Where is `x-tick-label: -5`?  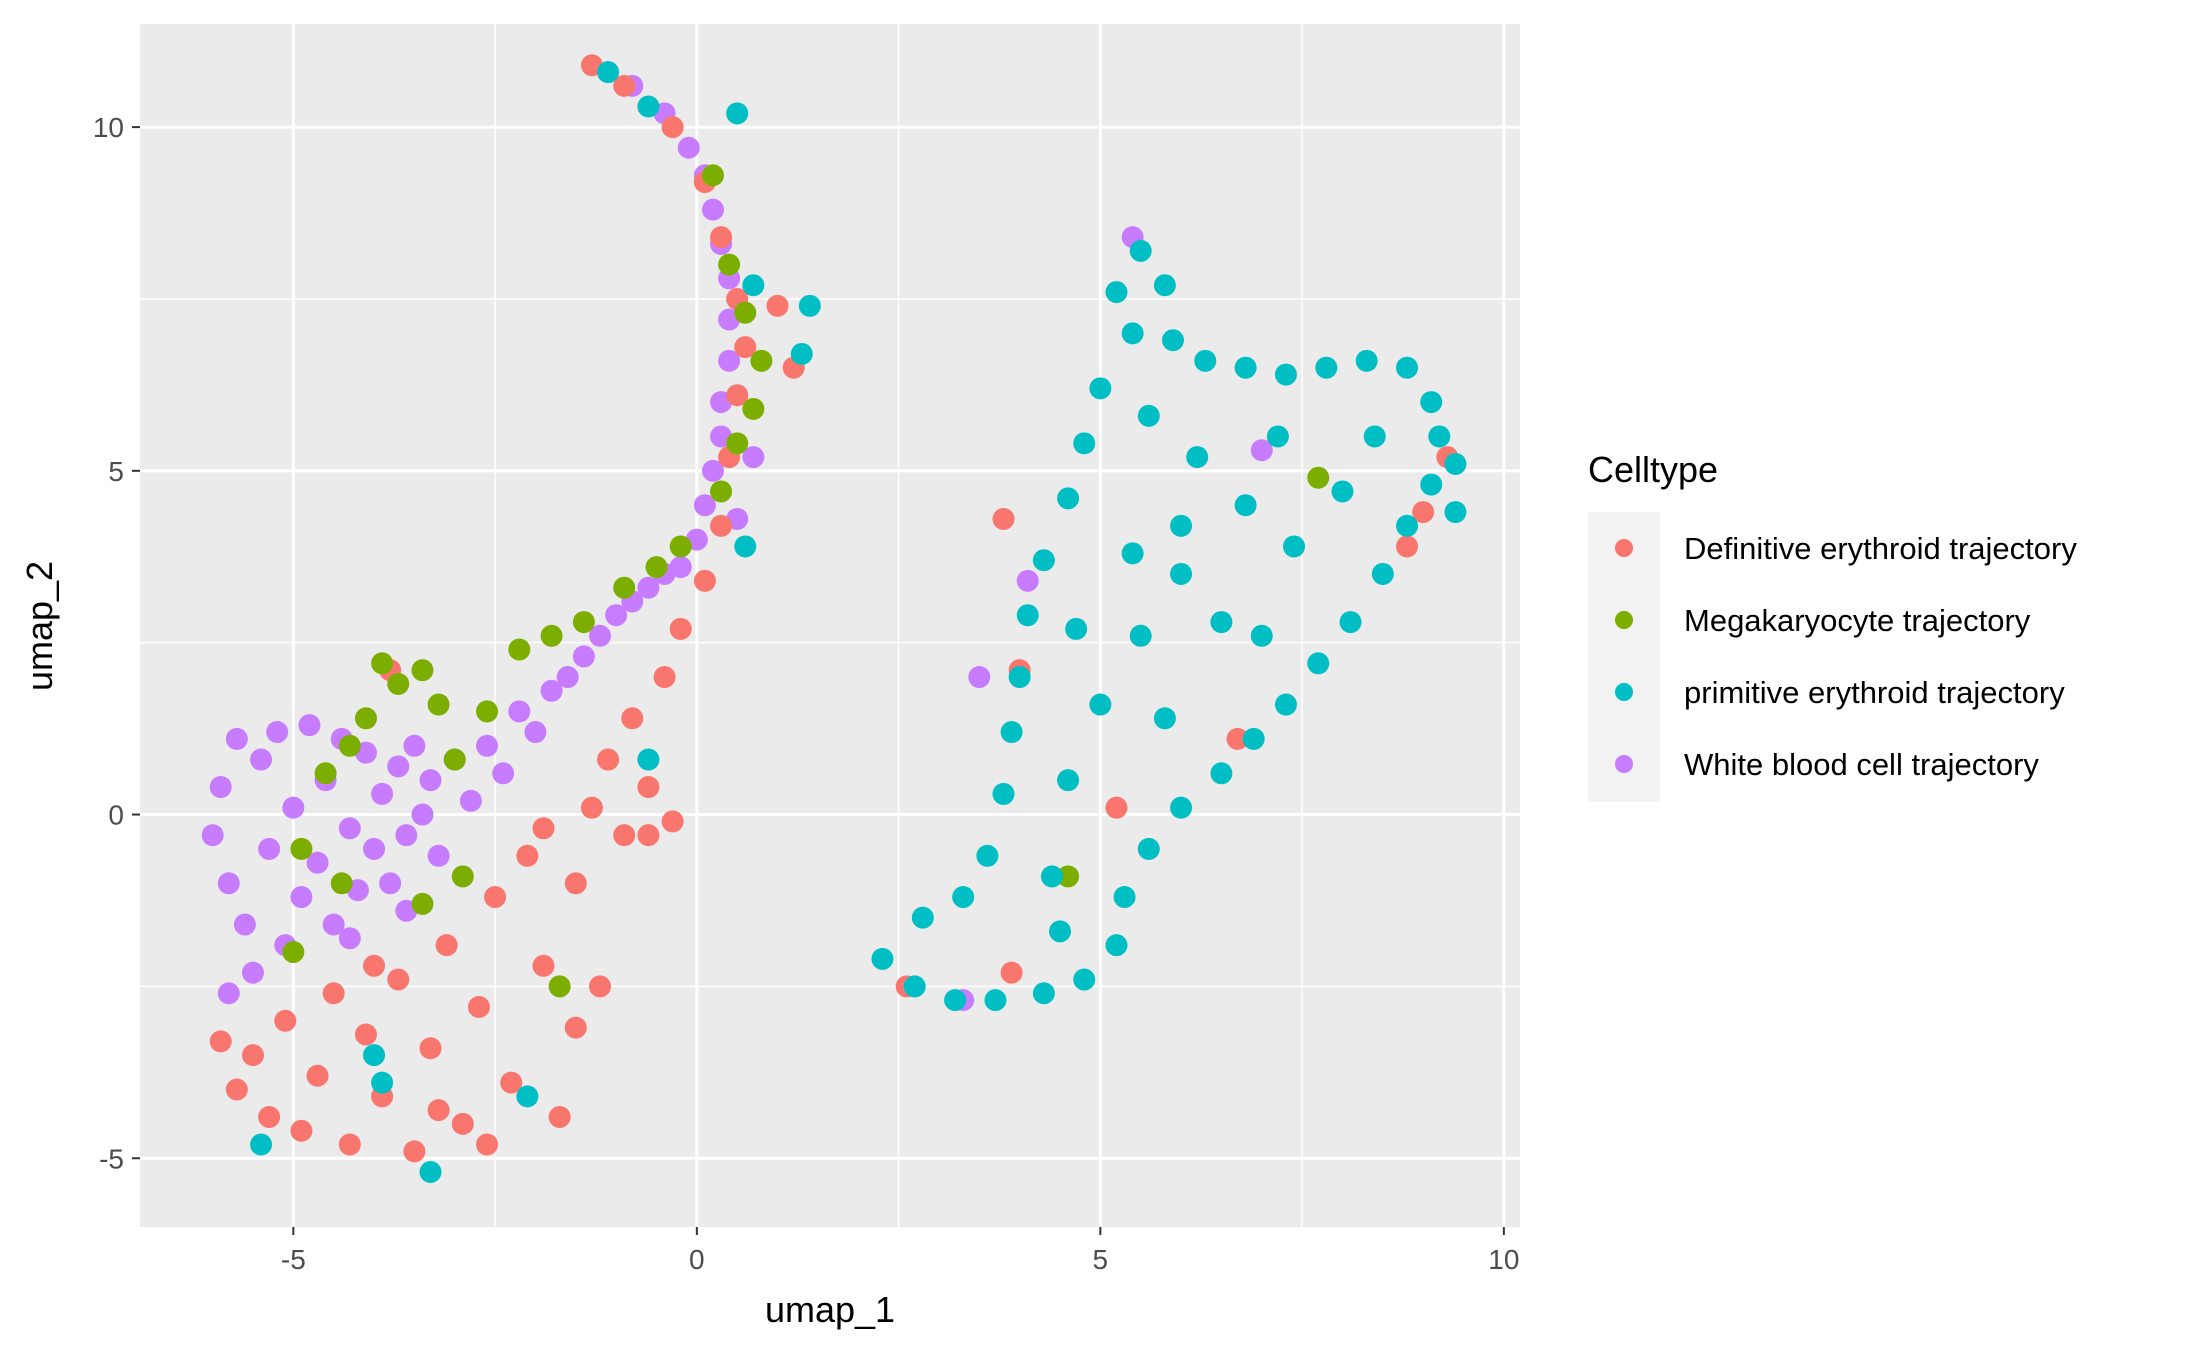
x-tick-label: -5 is located at coordinates (293, 1259).